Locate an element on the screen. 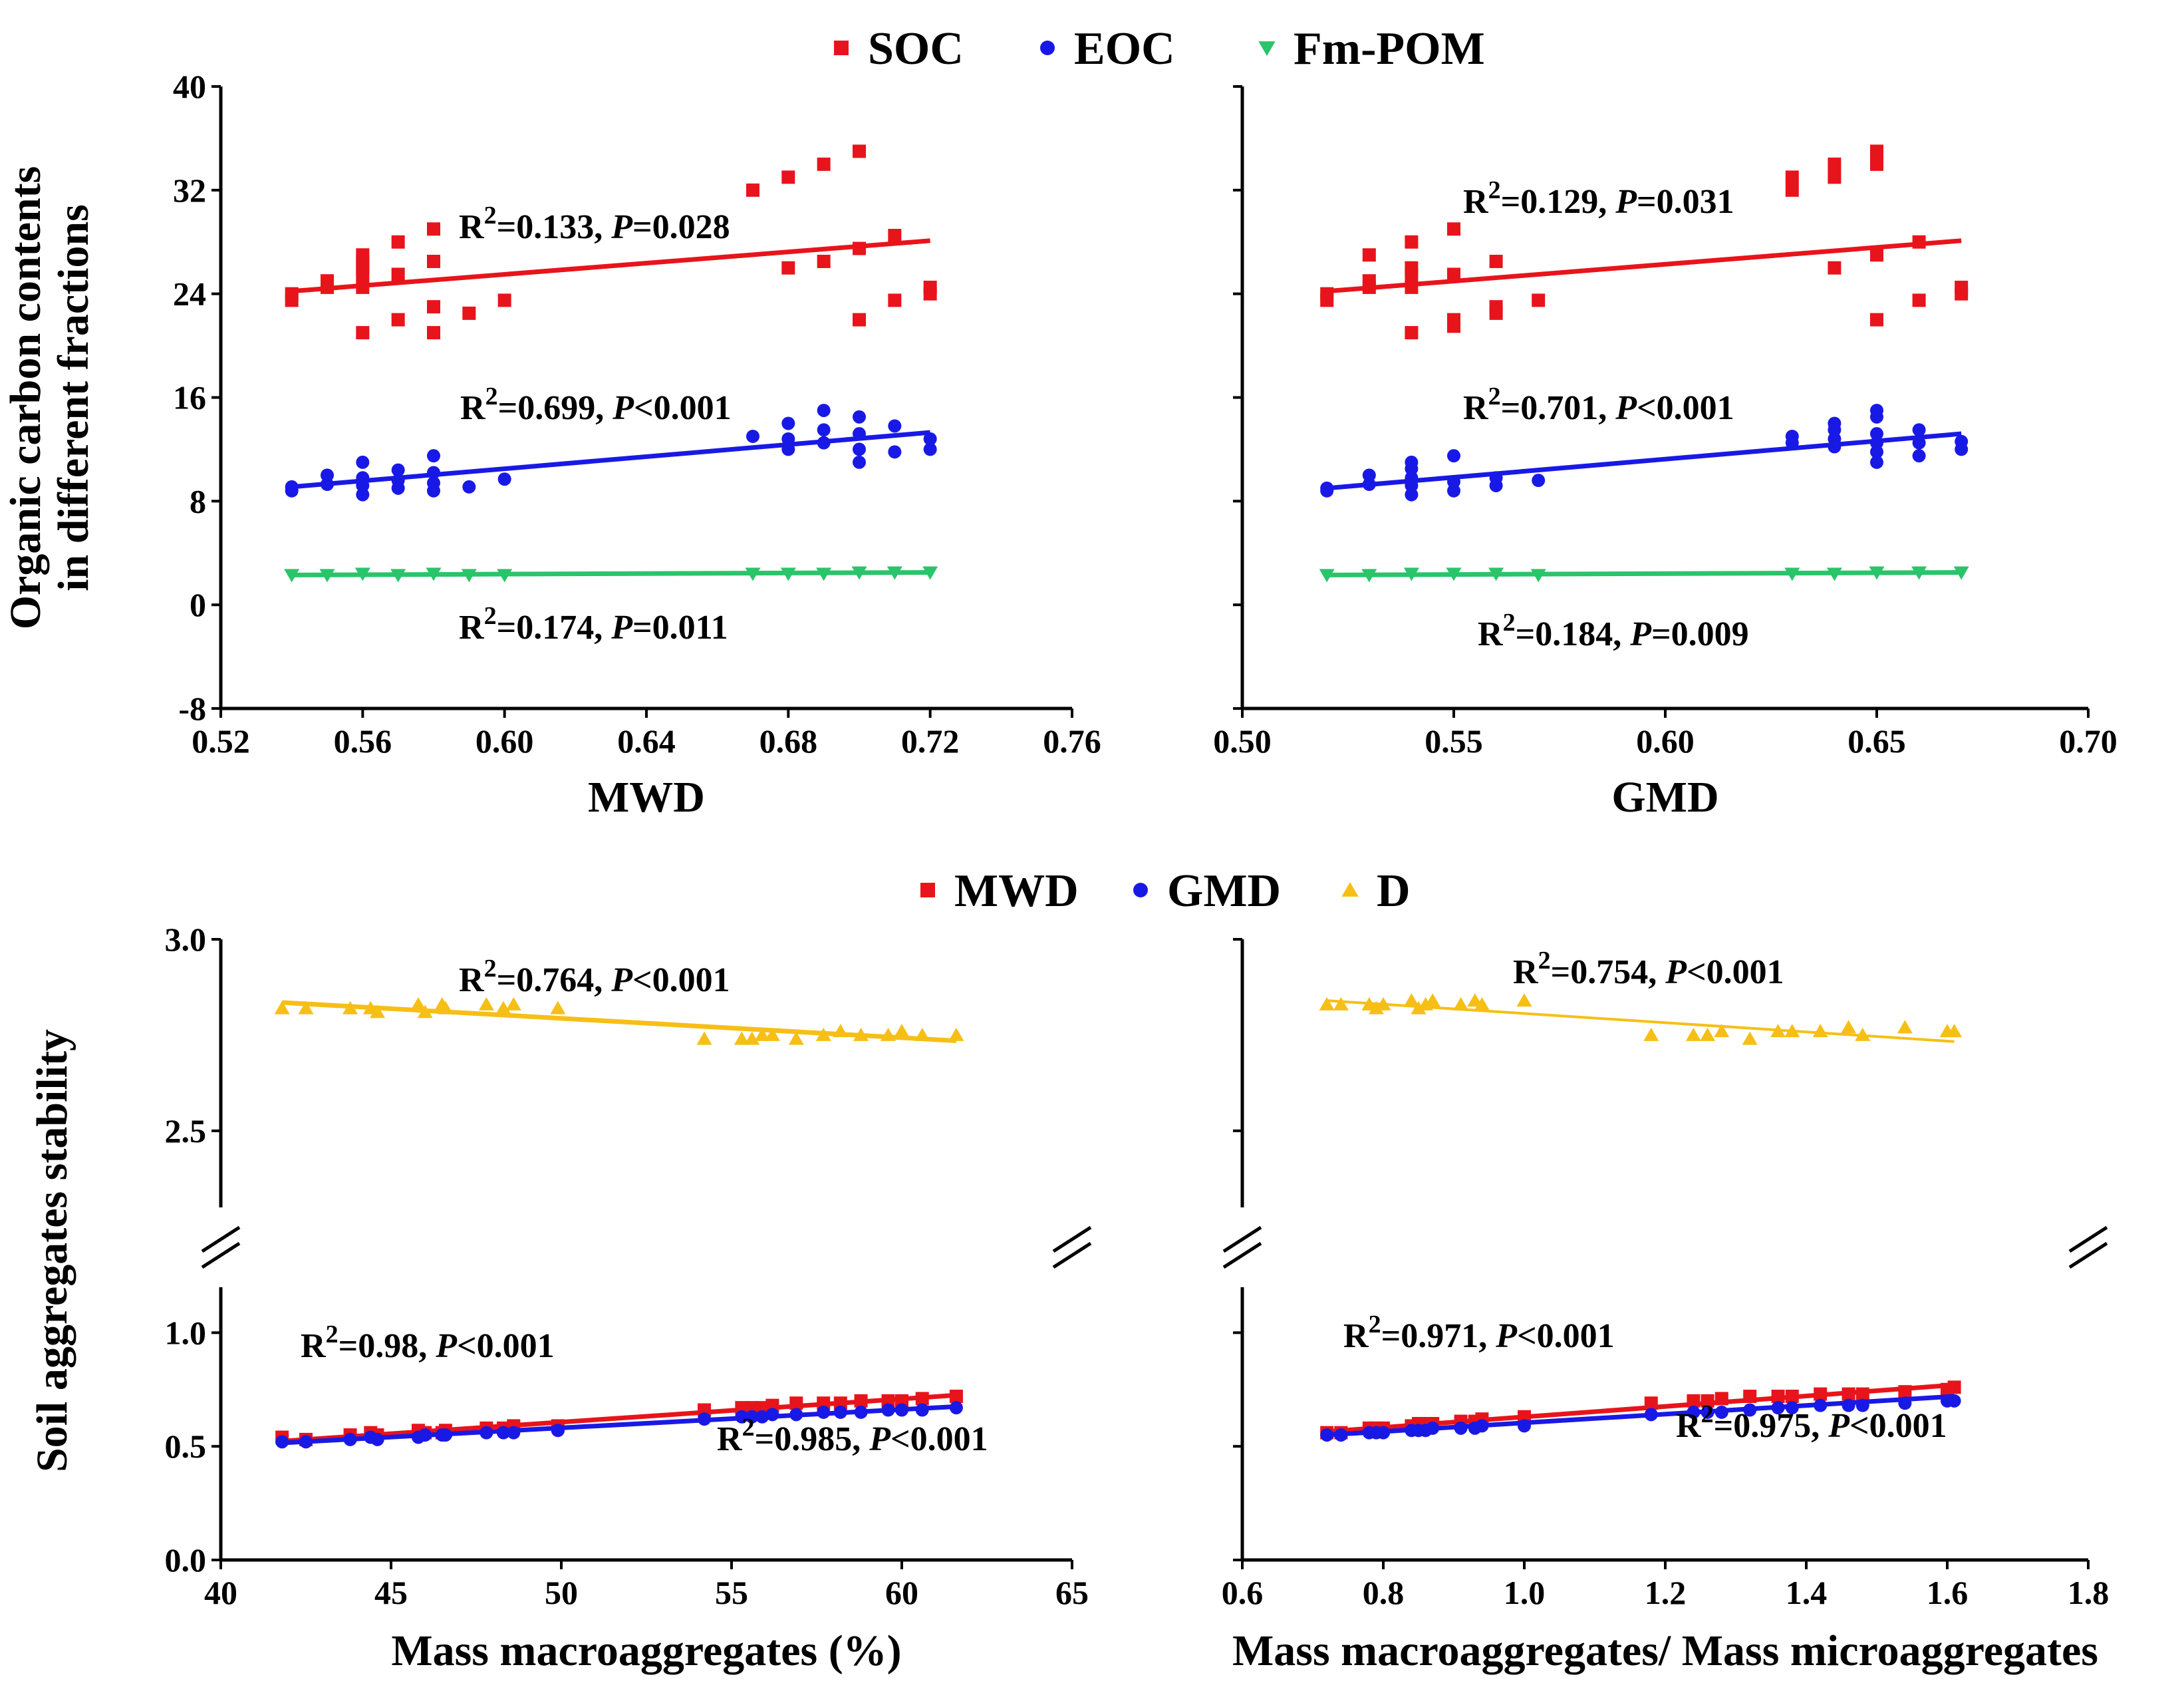  y-tick-label: -8 is located at coordinates (192, 708).